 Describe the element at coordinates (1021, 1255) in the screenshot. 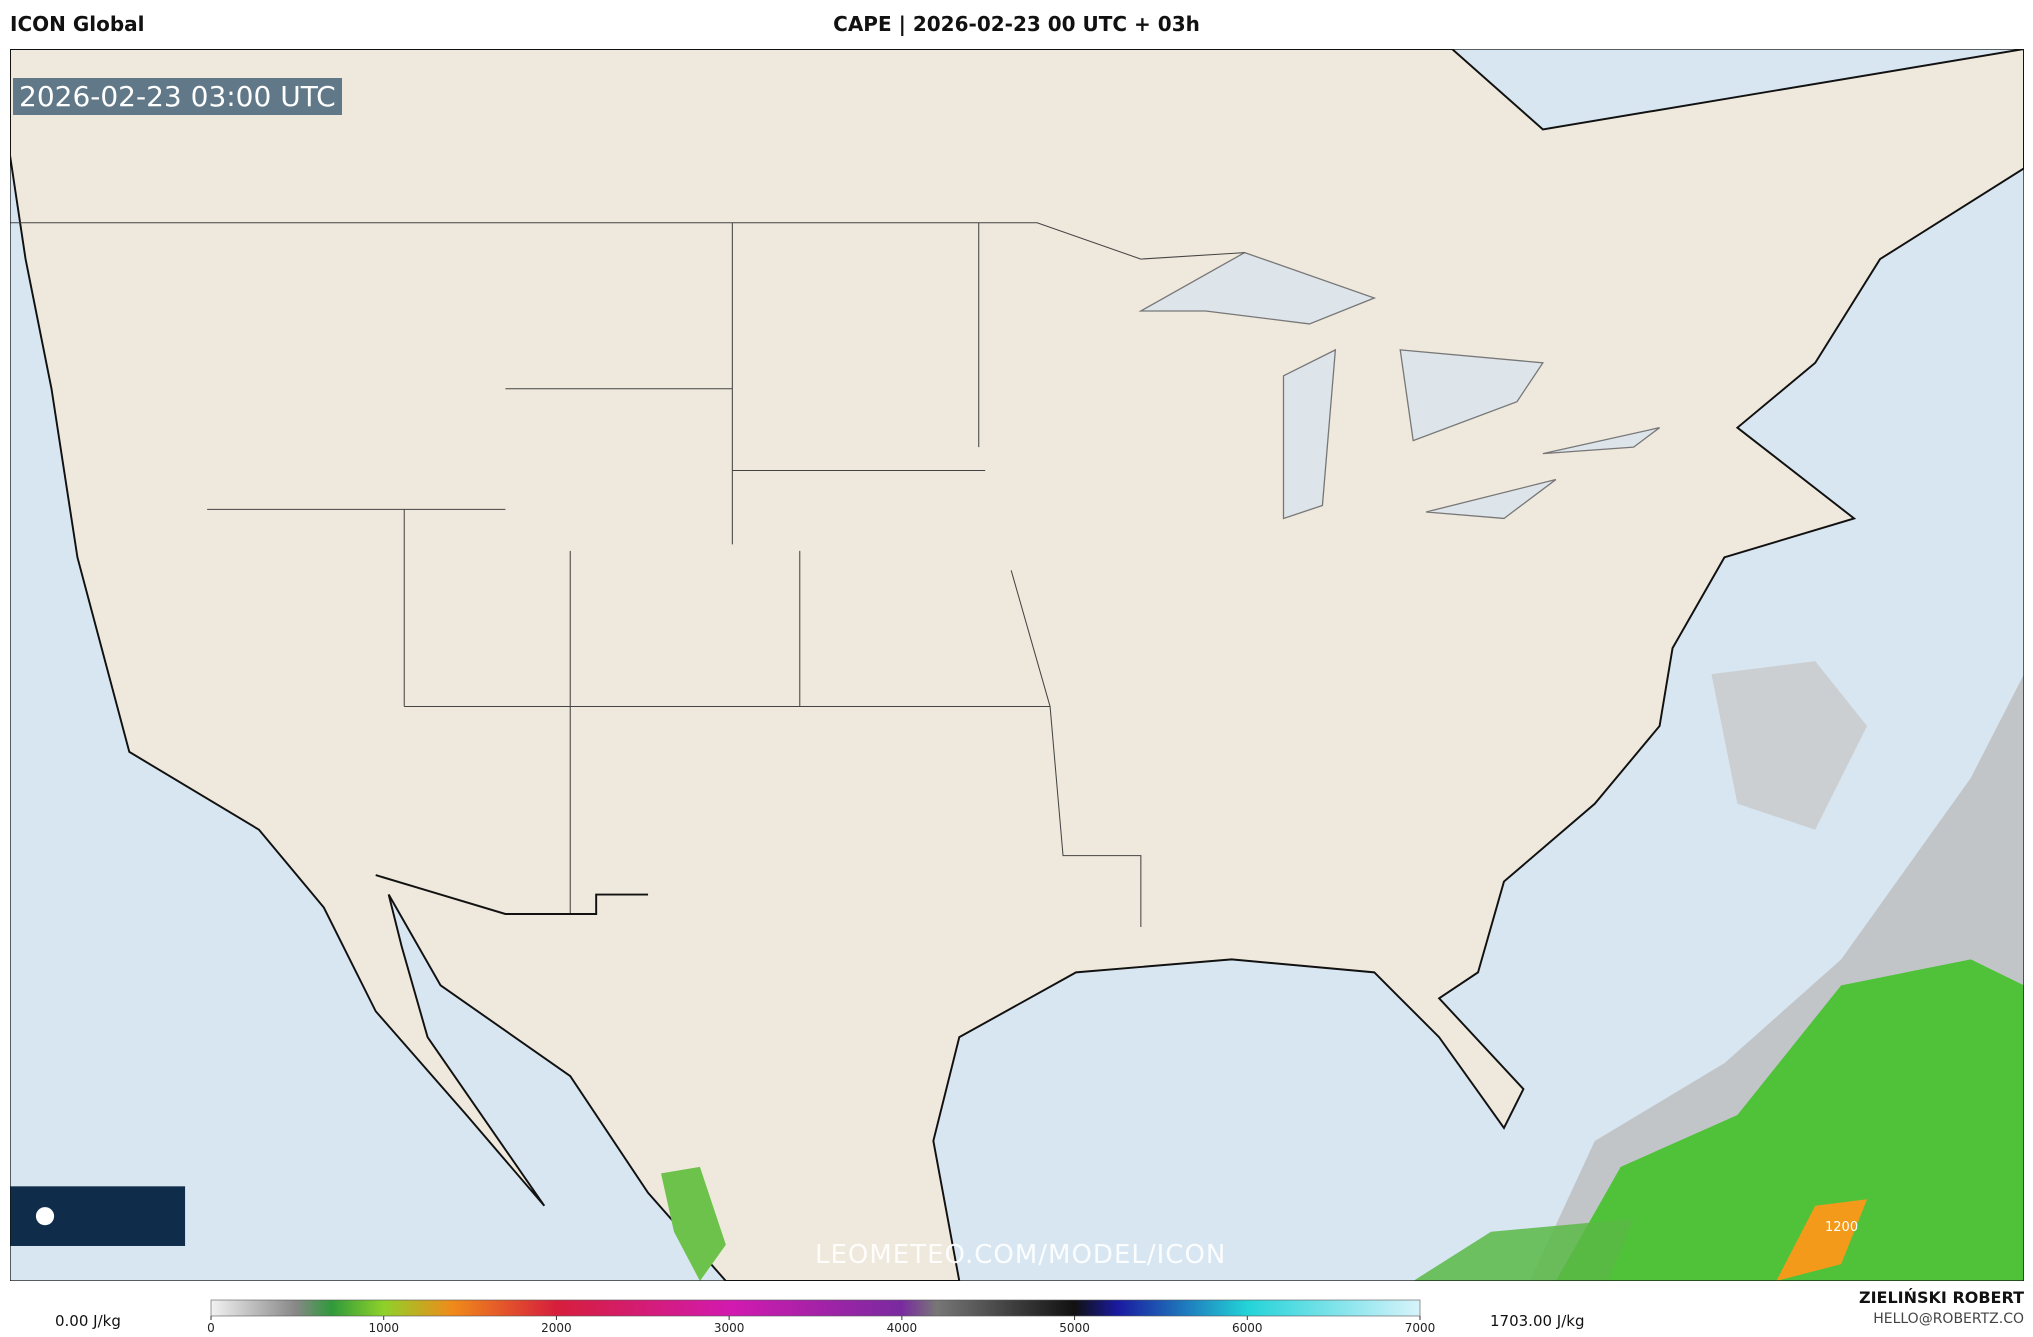

I see `watermark: LEOMETEO.COM/MODEL/ICON` at that location.